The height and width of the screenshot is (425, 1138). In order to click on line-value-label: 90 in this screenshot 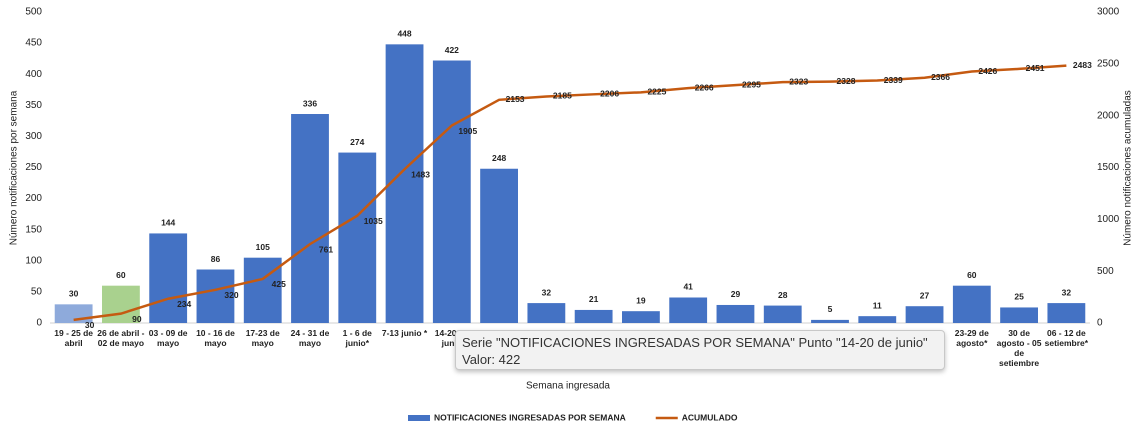, I will do `click(137, 319)`.